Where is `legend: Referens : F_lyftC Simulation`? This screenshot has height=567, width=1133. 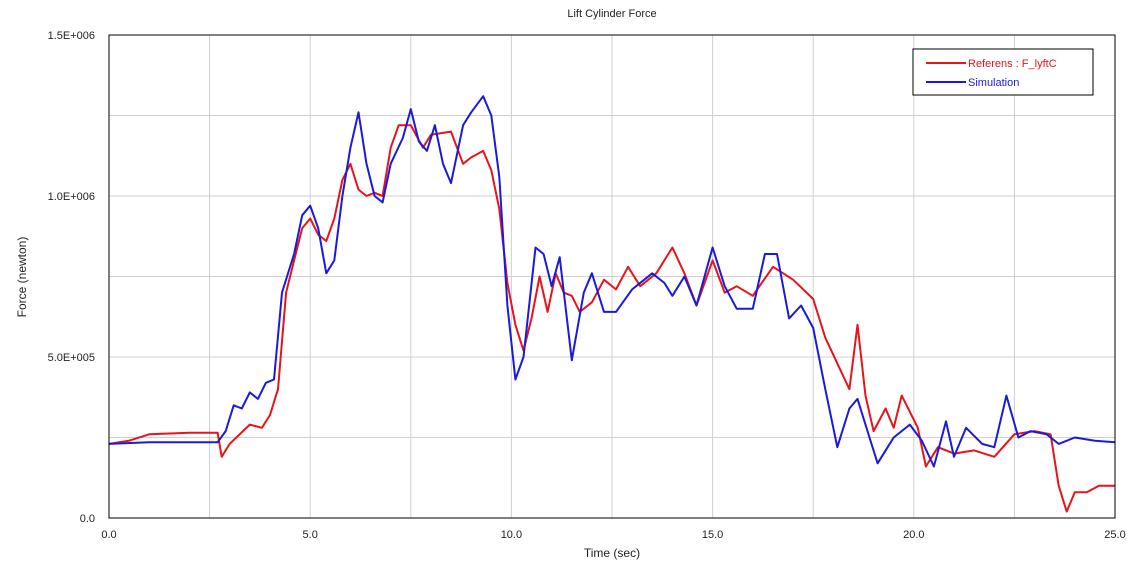
legend: Referens : F_lyftC Simulation is located at coordinates (1003, 72).